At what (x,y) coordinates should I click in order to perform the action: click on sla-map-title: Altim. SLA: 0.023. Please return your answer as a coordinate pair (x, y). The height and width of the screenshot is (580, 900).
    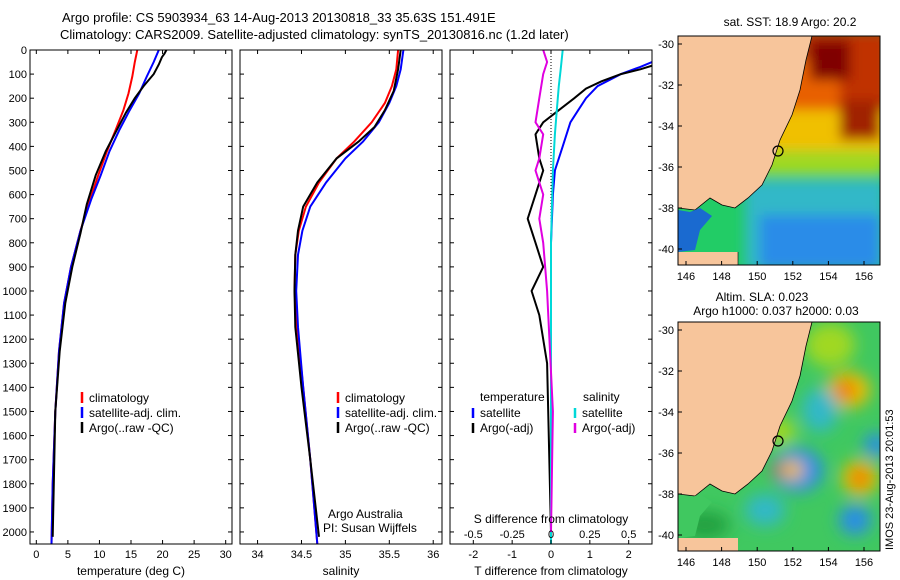
    Looking at the image, I should click on (762, 297).